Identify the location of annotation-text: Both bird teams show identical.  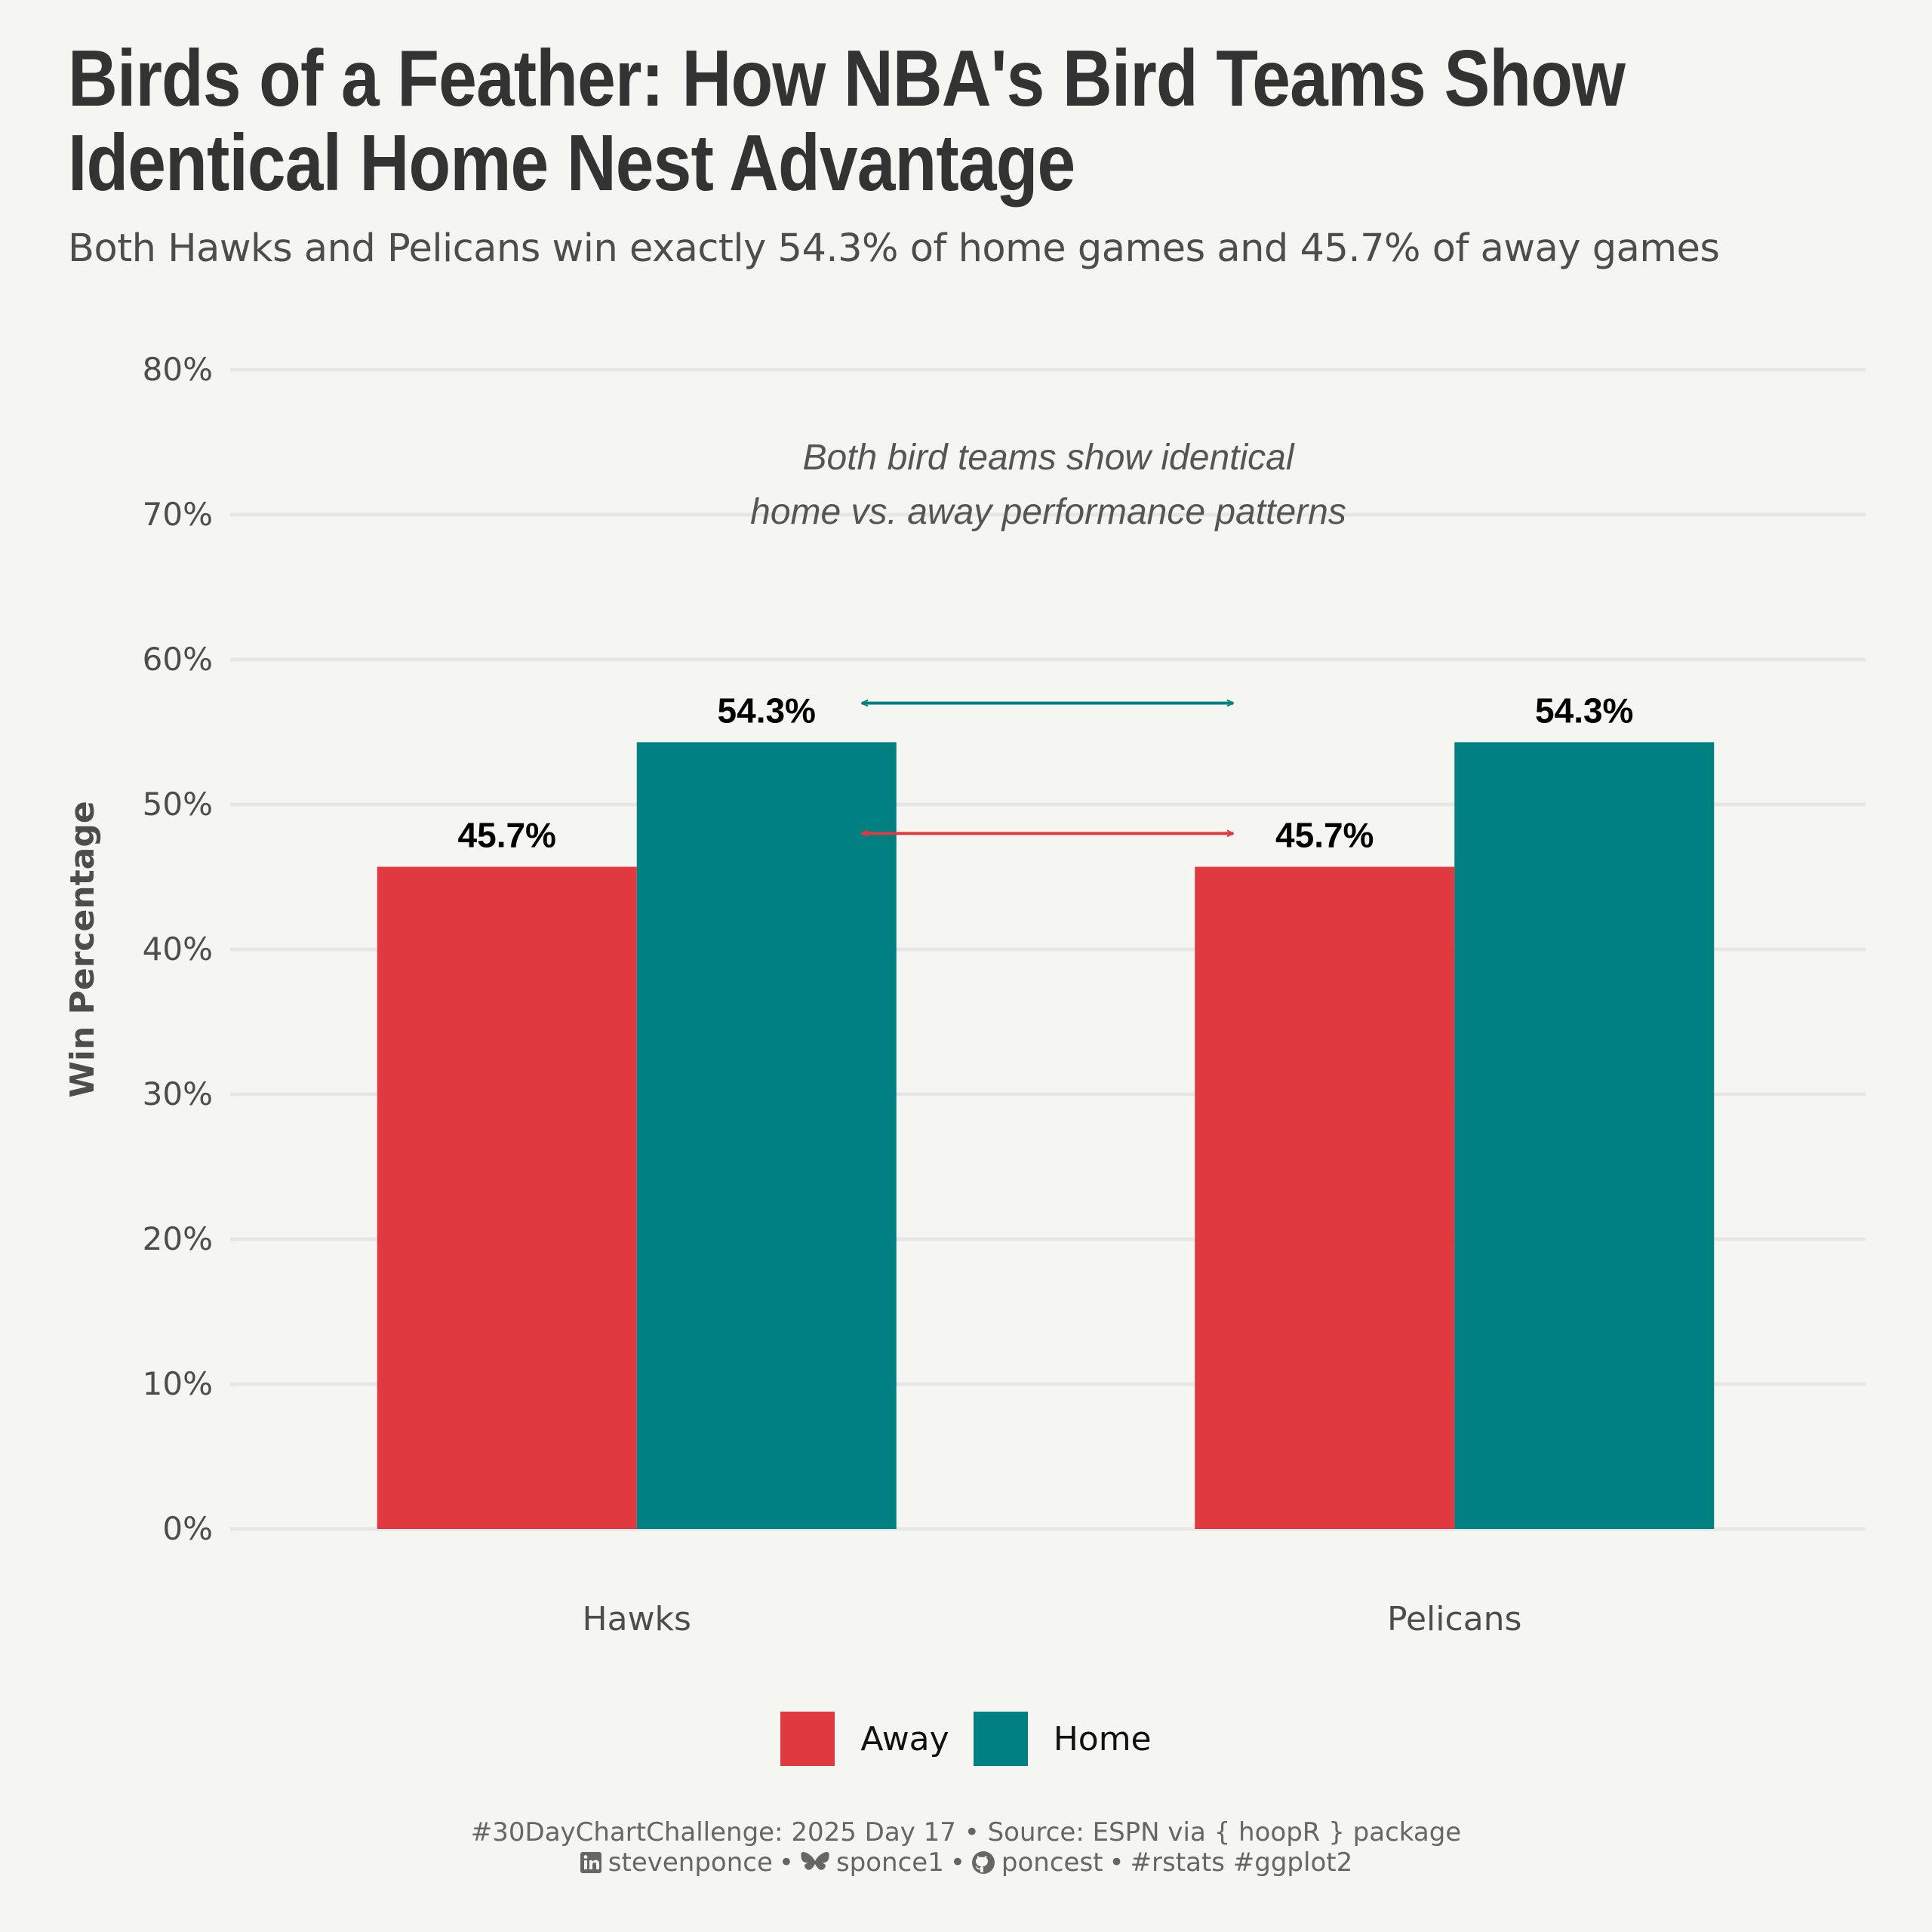
(1049, 458).